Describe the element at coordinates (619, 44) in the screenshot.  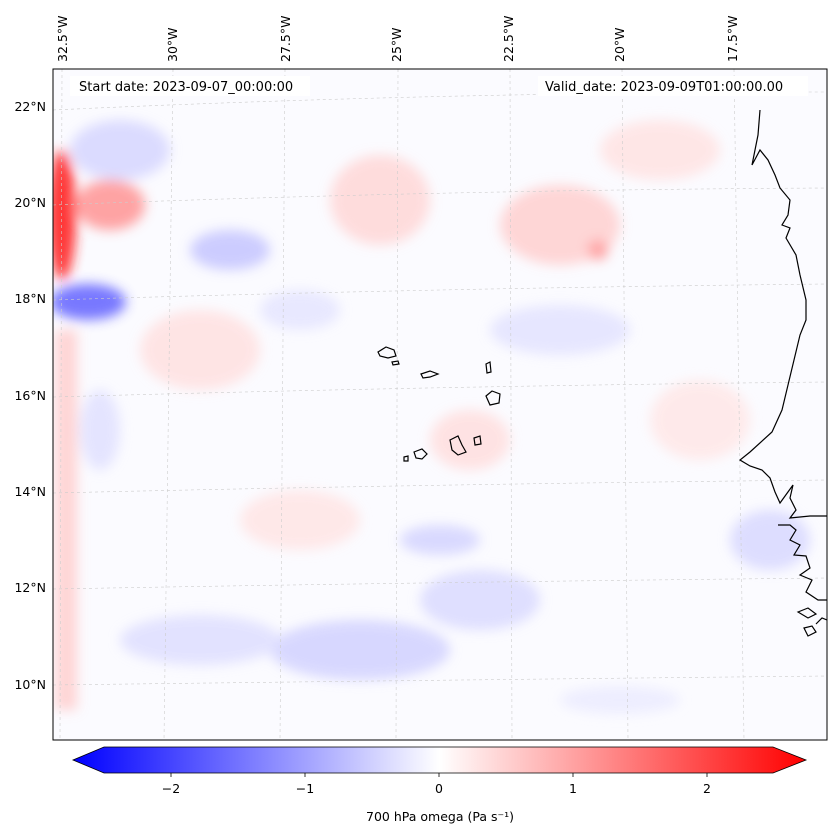
I see `lon-label-20w: 20°W` at that location.